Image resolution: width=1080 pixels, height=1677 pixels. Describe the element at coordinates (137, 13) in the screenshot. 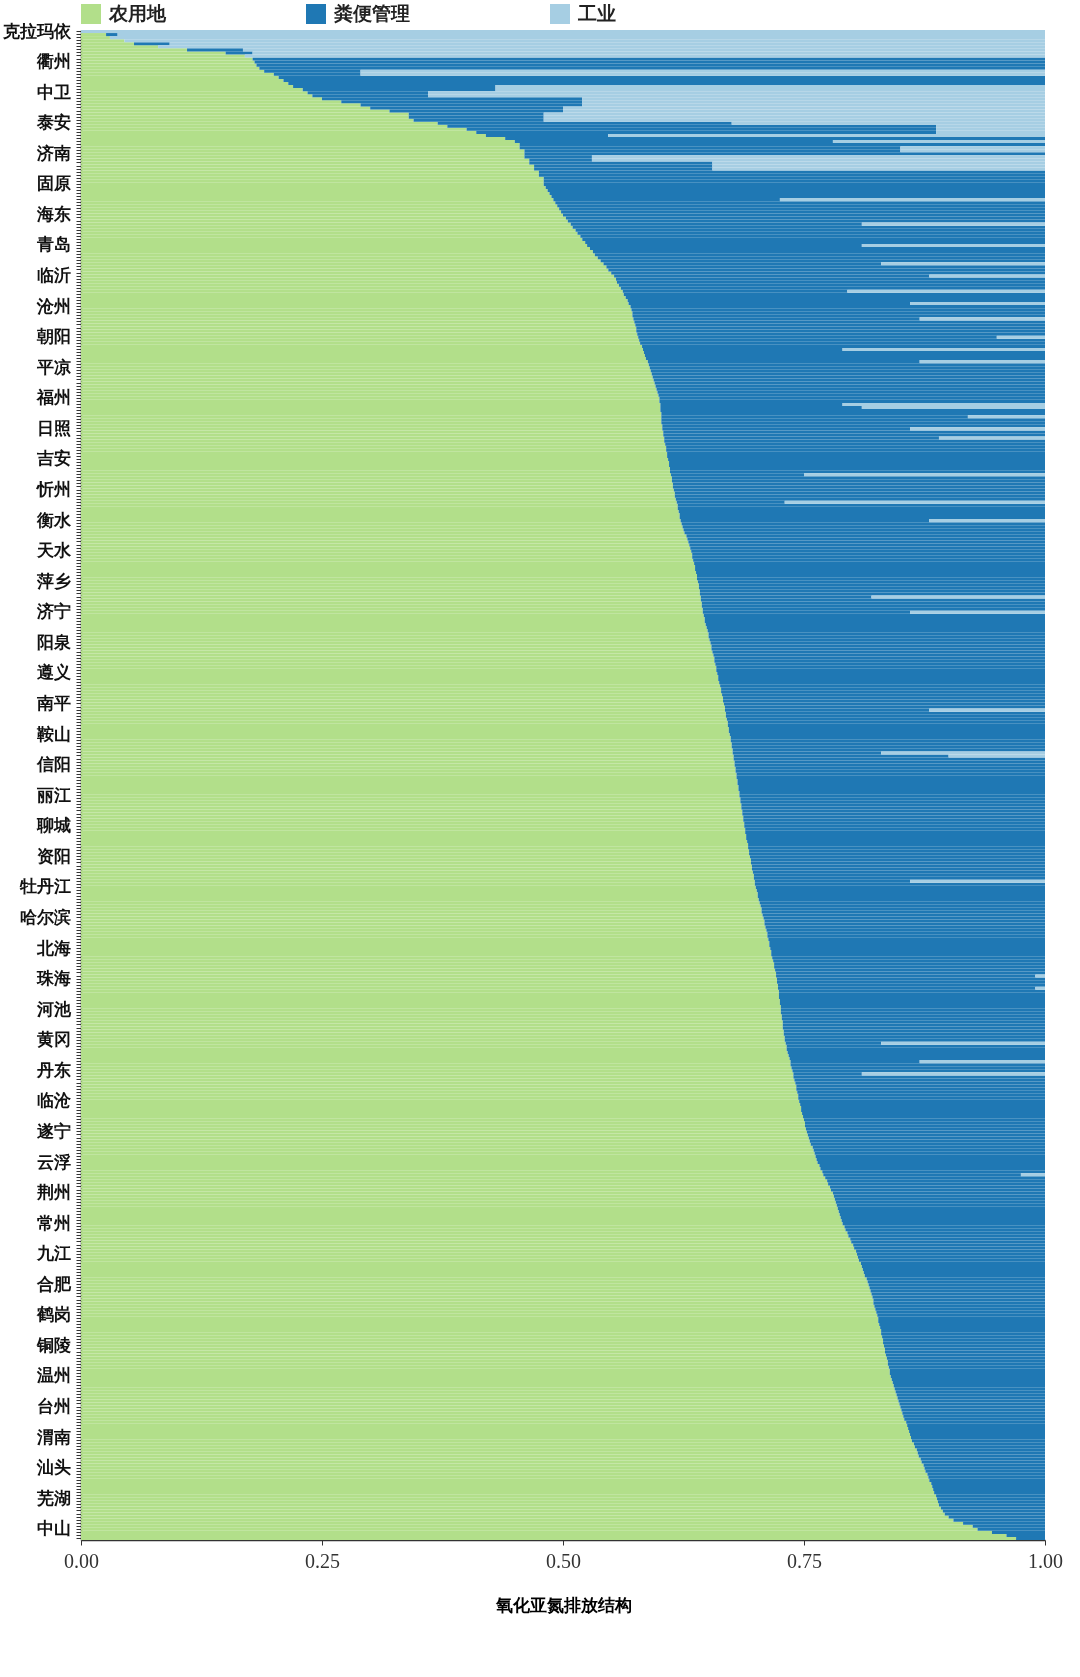

I see `legend-label: 农用地` at that location.